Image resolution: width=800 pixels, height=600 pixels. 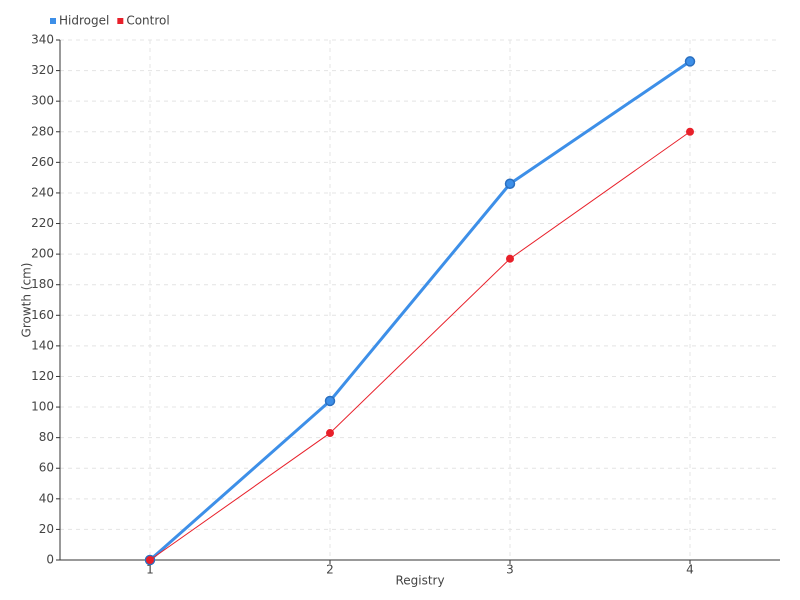 I want to click on y-tick-label: 320, so click(x=42, y=70).